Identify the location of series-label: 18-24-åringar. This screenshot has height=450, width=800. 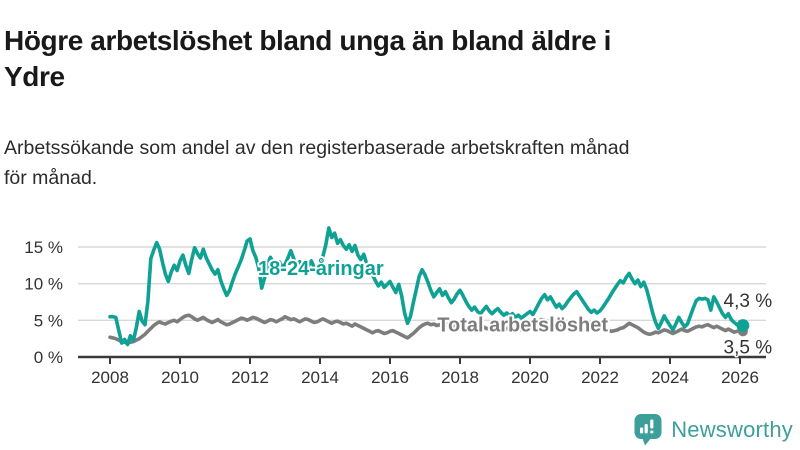
(321, 268).